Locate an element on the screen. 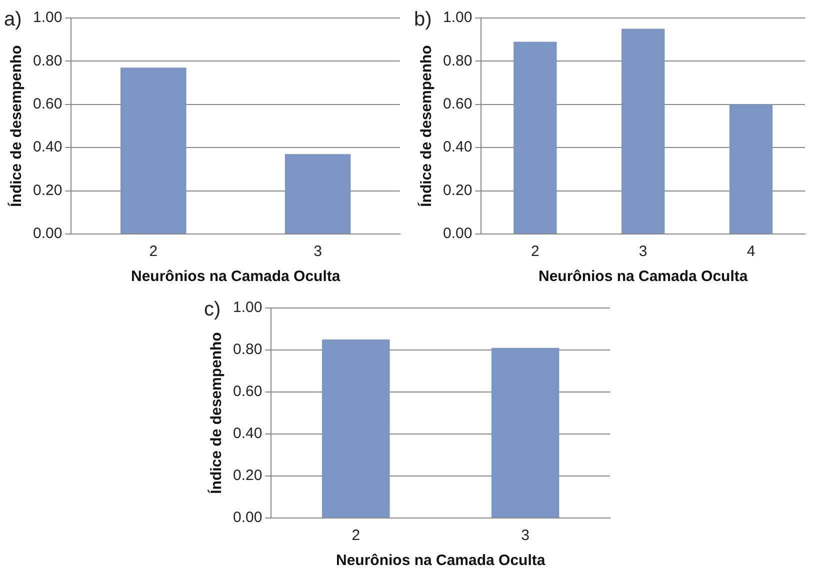 The height and width of the screenshot is (574, 815). chart-title: a) is located at coordinates (13, 19).